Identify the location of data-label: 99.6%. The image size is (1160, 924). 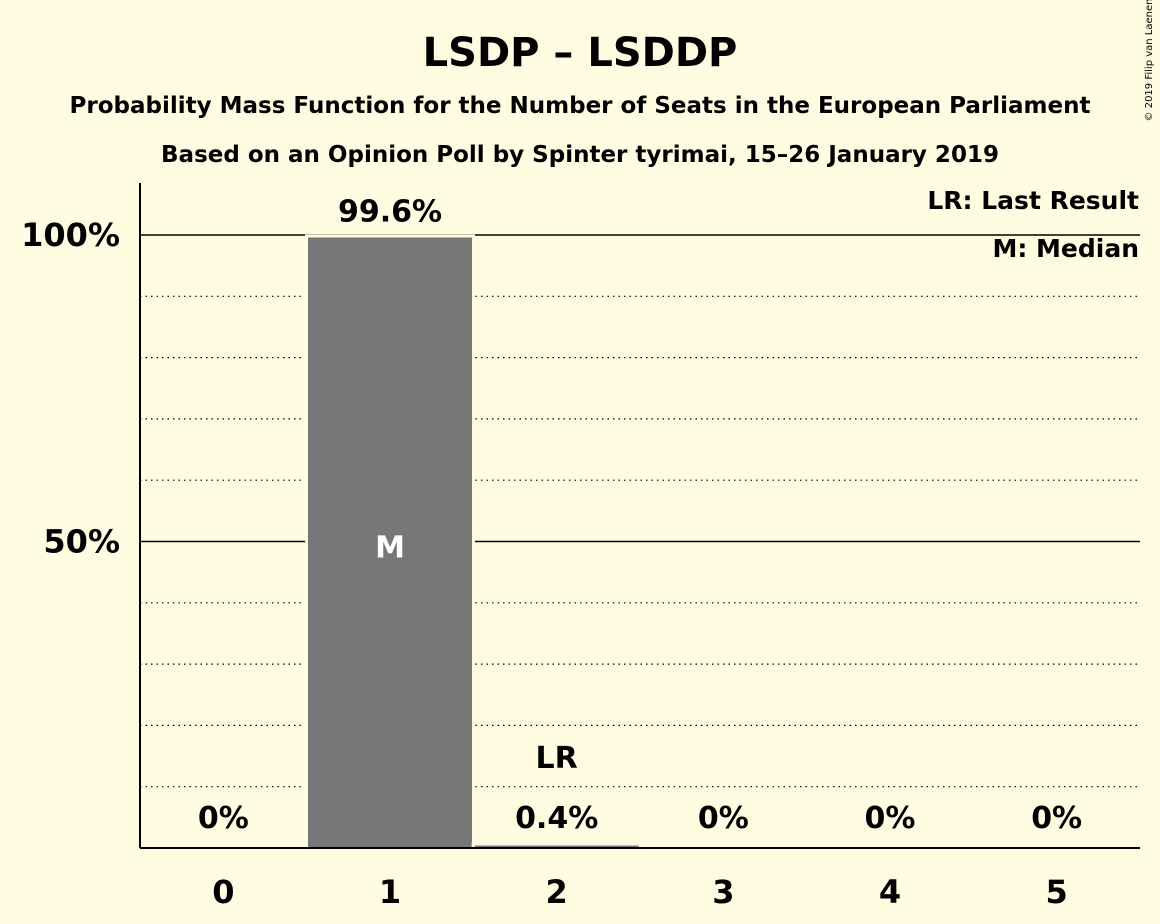
(390, 211).